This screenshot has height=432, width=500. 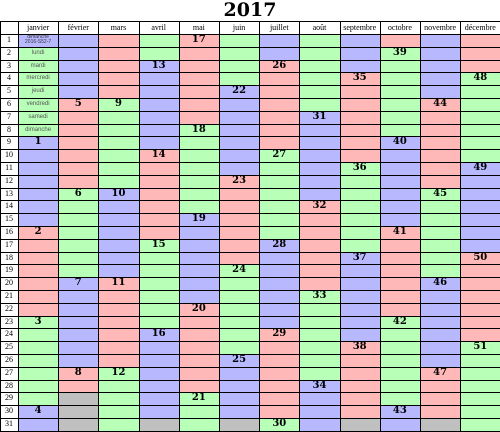 What do you see at coordinates (198, 129) in the screenshot?
I see `week-number: 18` at bounding box center [198, 129].